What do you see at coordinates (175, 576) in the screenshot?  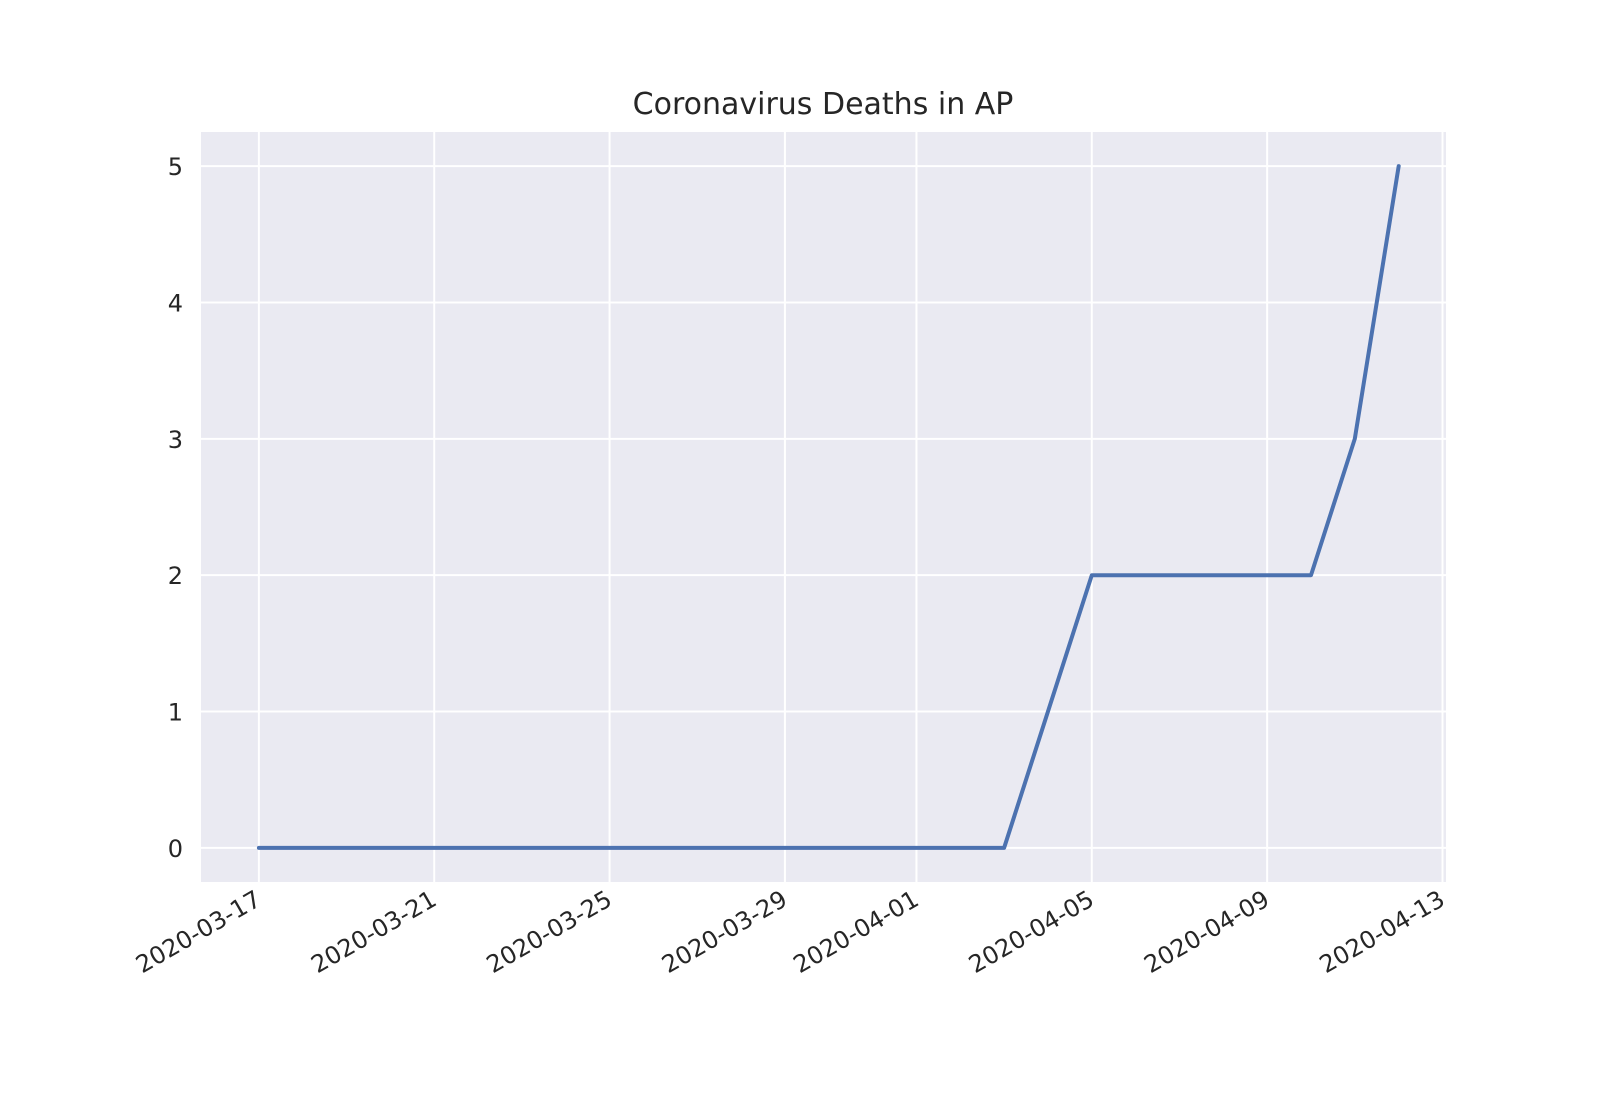 I see `y-tick-label: 2` at bounding box center [175, 576].